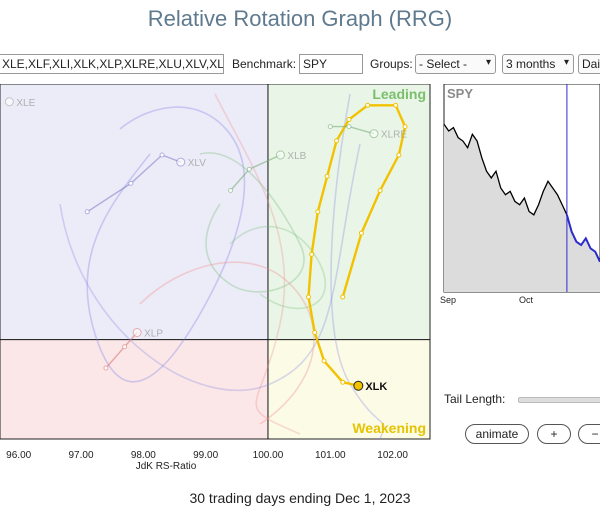  I want to click on x-tick-label: 96.00, so click(18, 455).